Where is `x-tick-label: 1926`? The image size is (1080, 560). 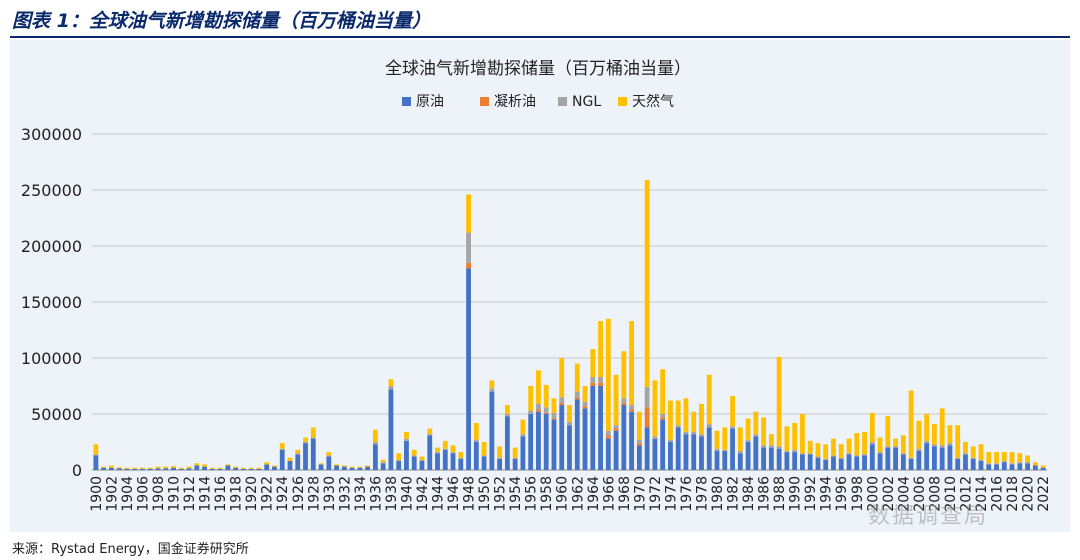
x-tick-label: 1926 is located at coordinates (299, 494).